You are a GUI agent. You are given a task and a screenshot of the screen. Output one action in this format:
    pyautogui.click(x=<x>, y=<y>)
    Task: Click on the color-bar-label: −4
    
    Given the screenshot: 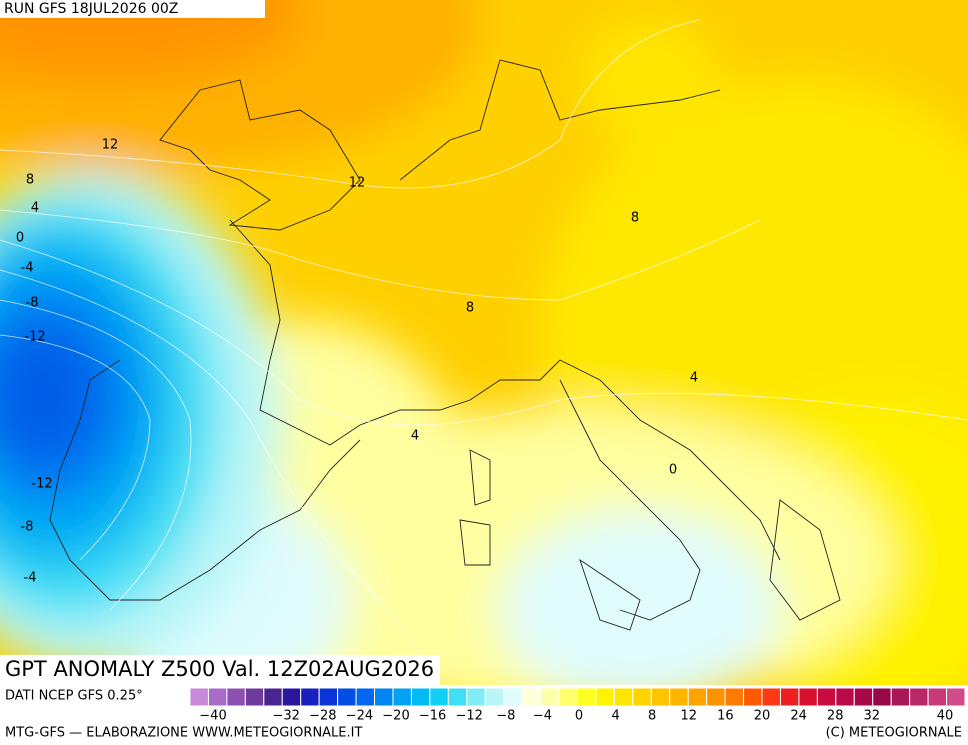 What is the action you would take?
    pyautogui.click(x=542, y=716)
    